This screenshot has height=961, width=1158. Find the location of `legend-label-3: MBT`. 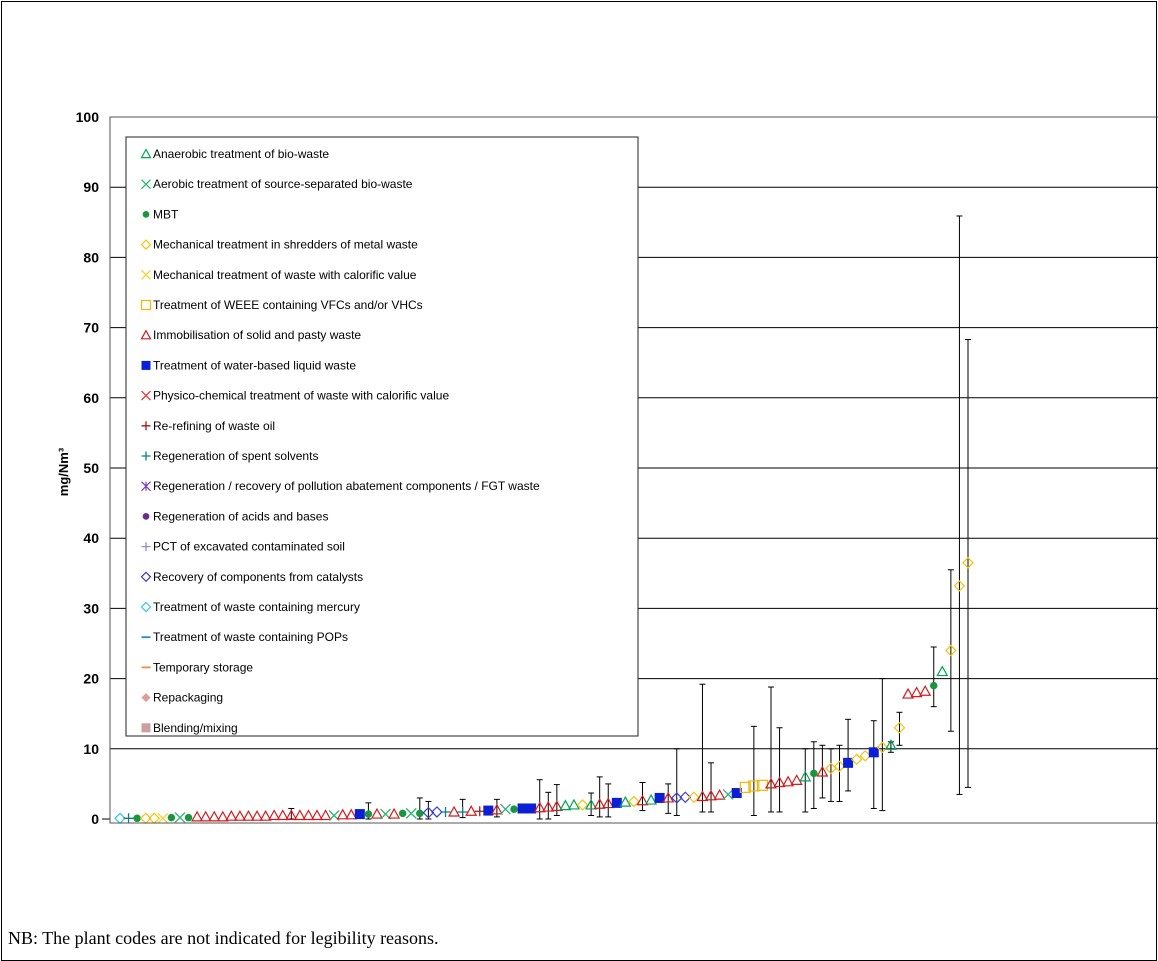

legend-label-3: MBT is located at coordinates (166, 214).